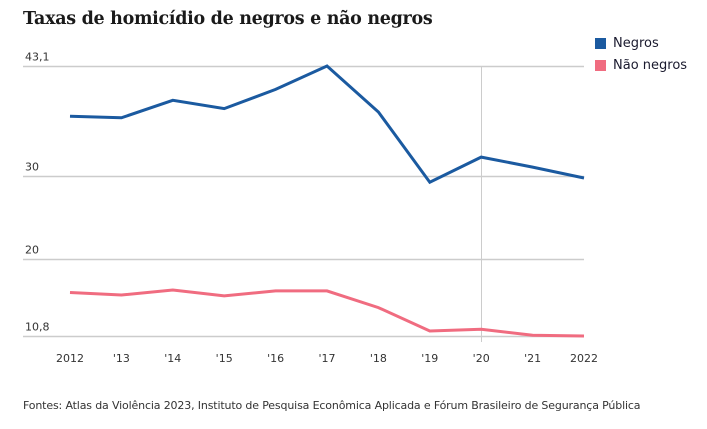  I want to click on x-tick-label: '14, so click(172, 358).